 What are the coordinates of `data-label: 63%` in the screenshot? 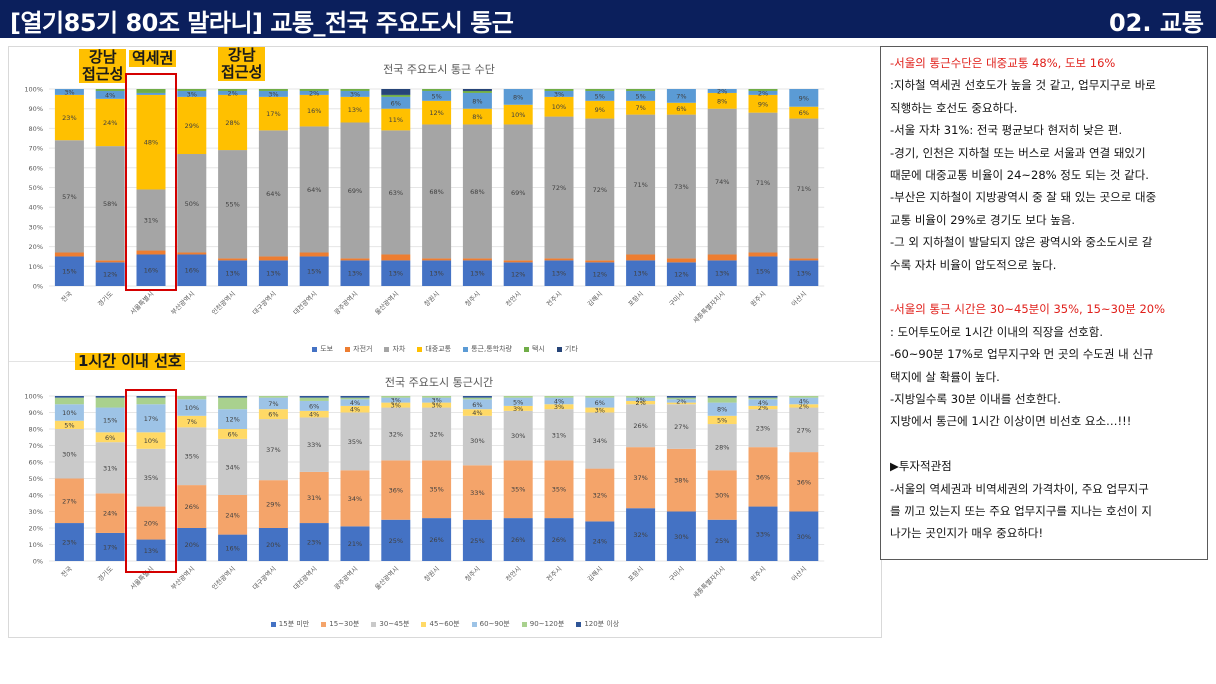 It's located at (396, 193).